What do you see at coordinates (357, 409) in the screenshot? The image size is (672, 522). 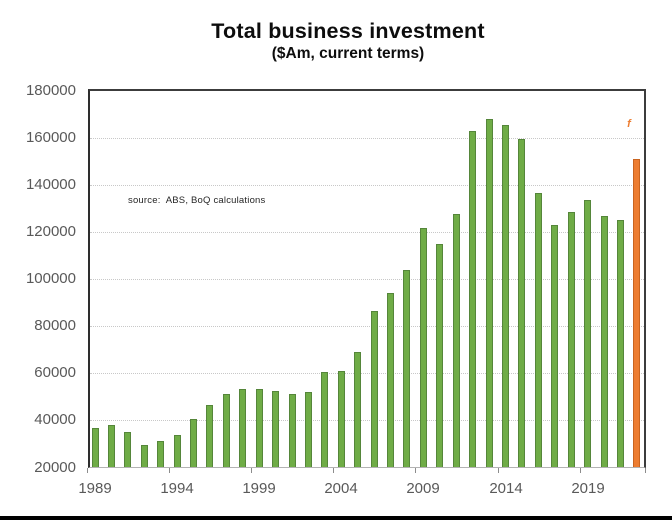 I see `bar-2005` at bounding box center [357, 409].